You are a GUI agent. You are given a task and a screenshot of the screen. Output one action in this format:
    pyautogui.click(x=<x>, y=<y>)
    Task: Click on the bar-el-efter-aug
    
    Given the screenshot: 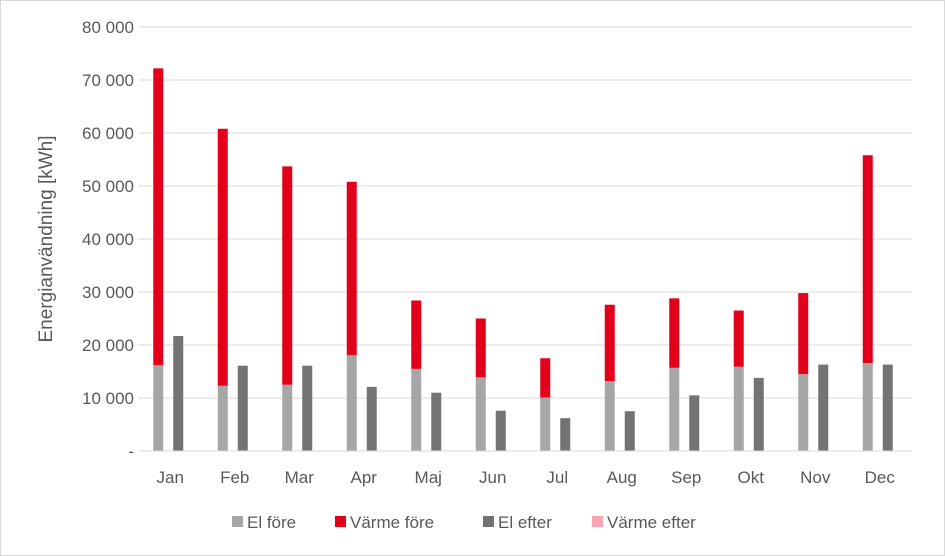 What is the action you would take?
    pyautogui.click(x=629, y=431)
    